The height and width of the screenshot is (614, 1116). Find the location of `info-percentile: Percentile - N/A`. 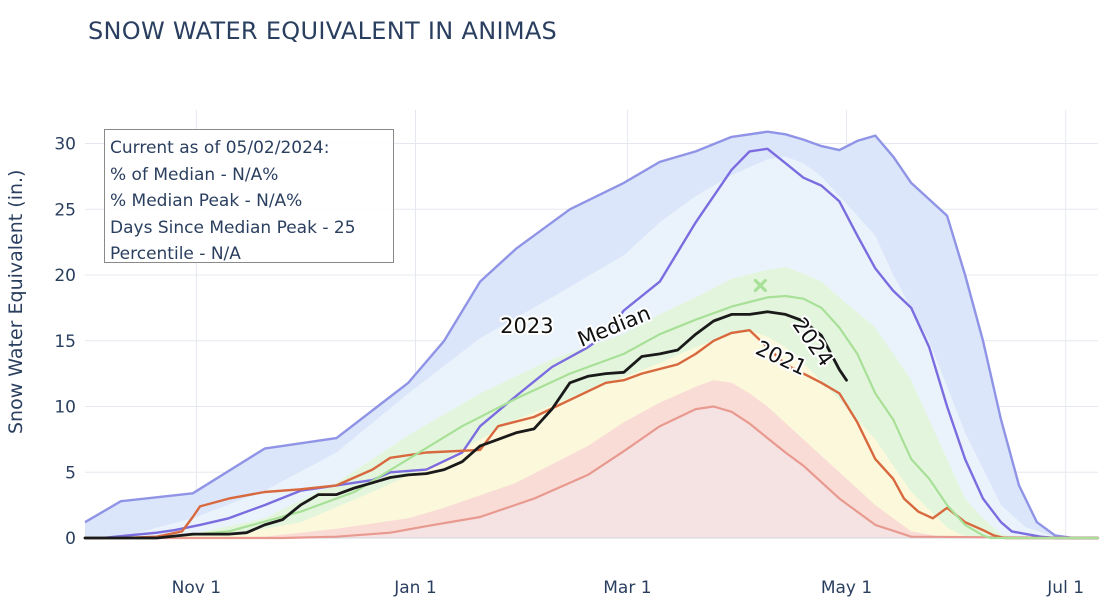

info-percentile: Percentile - N/A is located at coordinates (175, 254).